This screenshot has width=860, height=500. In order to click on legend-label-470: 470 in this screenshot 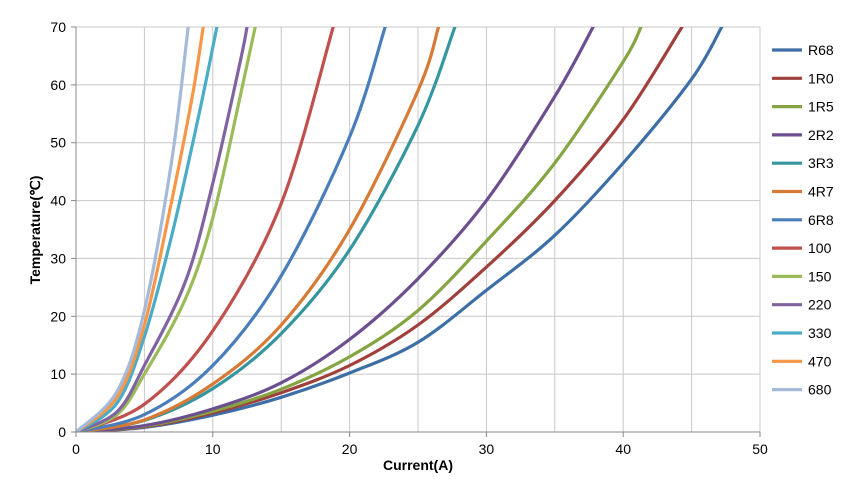, I will do `click(820, 361)`.